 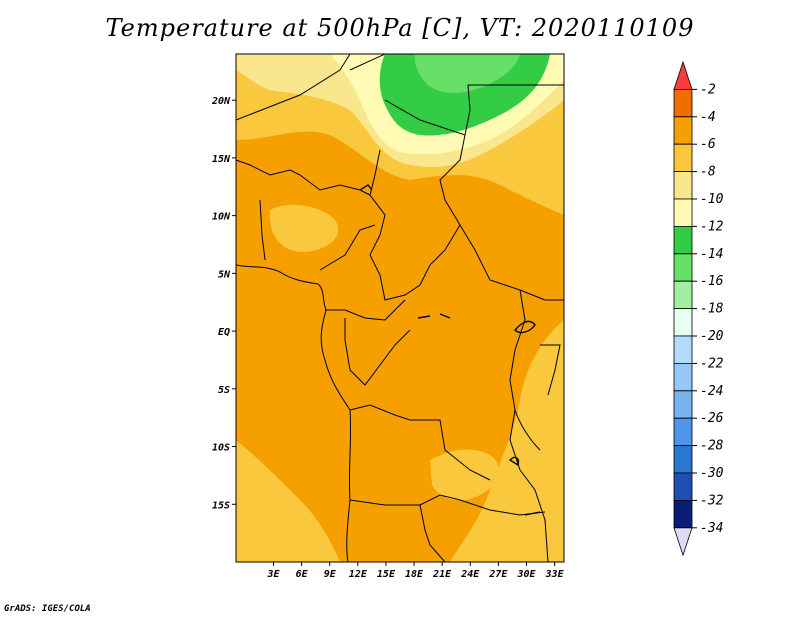 What do you see at coordinates (711, 528) in the screenshot?
I see `colorbar-label: -34` at bounding box center [711, 528].